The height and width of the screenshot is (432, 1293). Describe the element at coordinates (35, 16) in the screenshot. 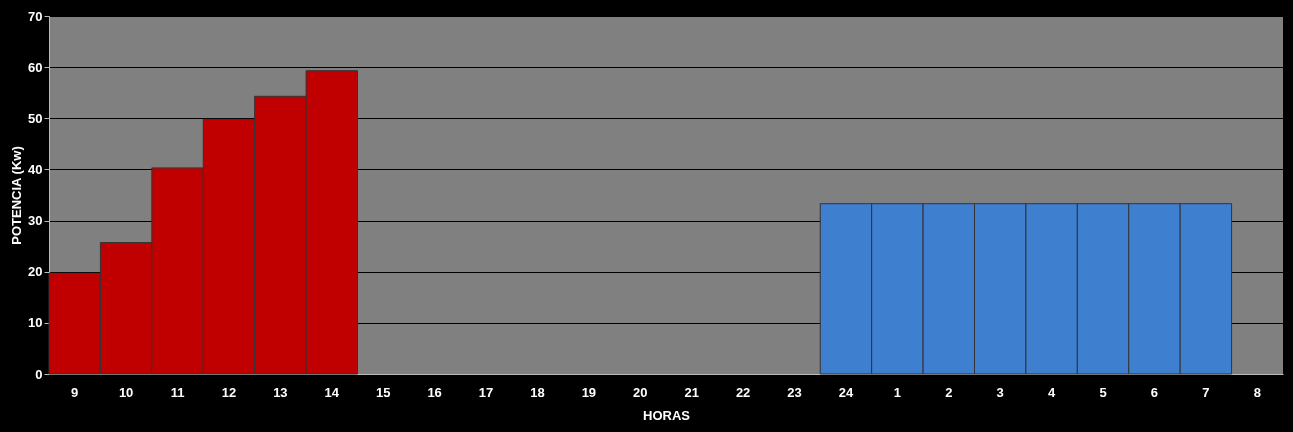

I see `y-tick-label: 70` at that location.